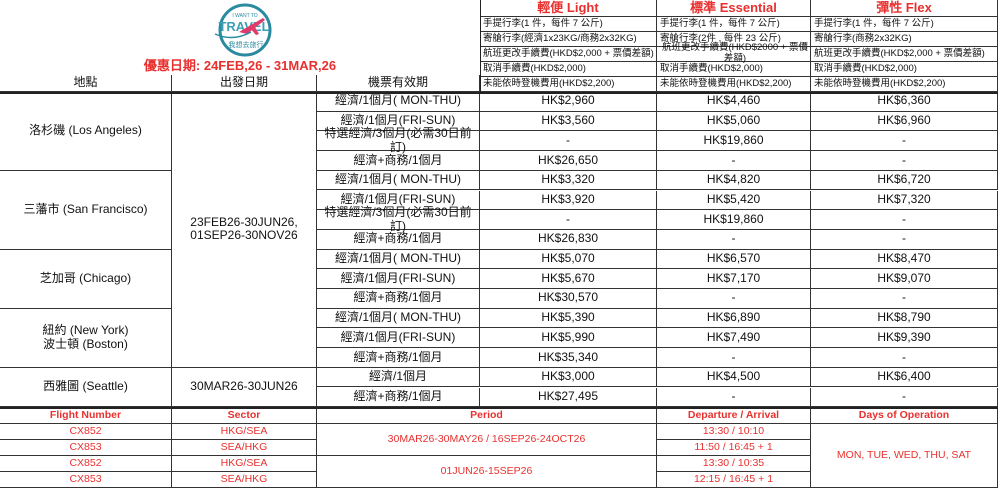  I want to click on departure-period: 23FEB26-30JUN26, 01SEP26-30NOV26, so click(244, 230).